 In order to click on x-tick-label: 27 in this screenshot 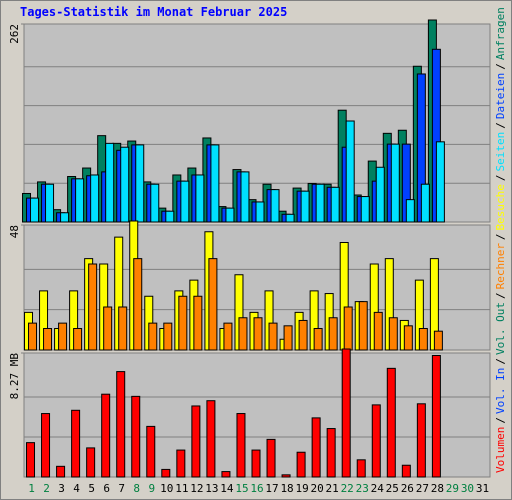, I will do `click(422, 488)`.